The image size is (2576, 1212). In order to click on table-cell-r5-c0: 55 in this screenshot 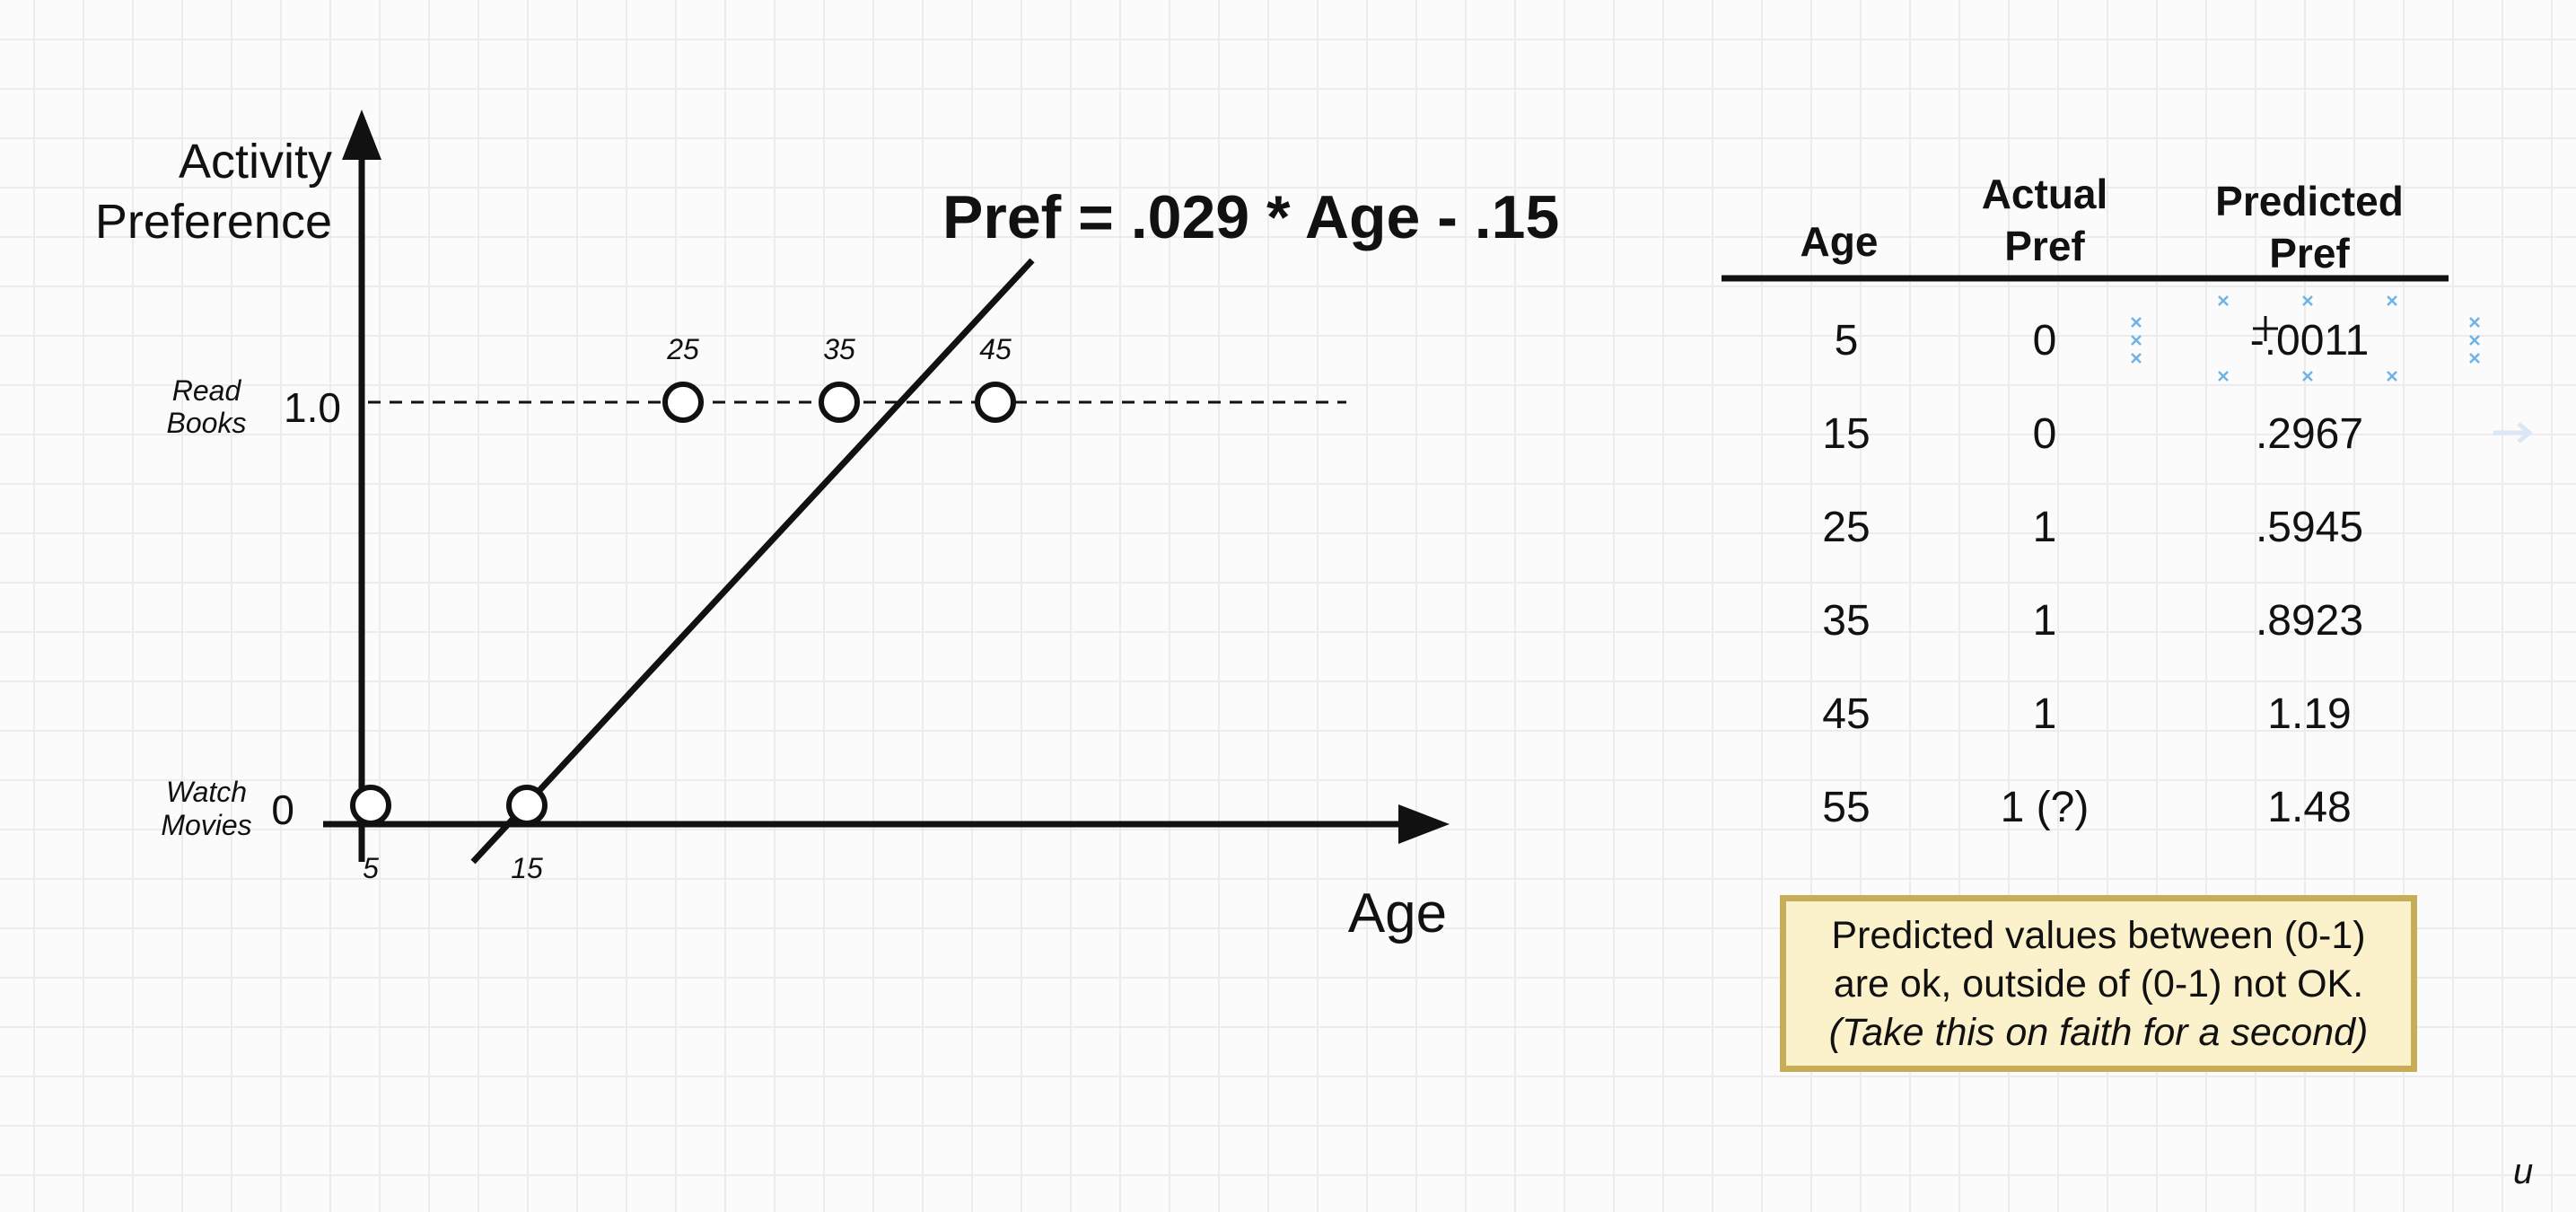, I will do `click(1846, 807)`.